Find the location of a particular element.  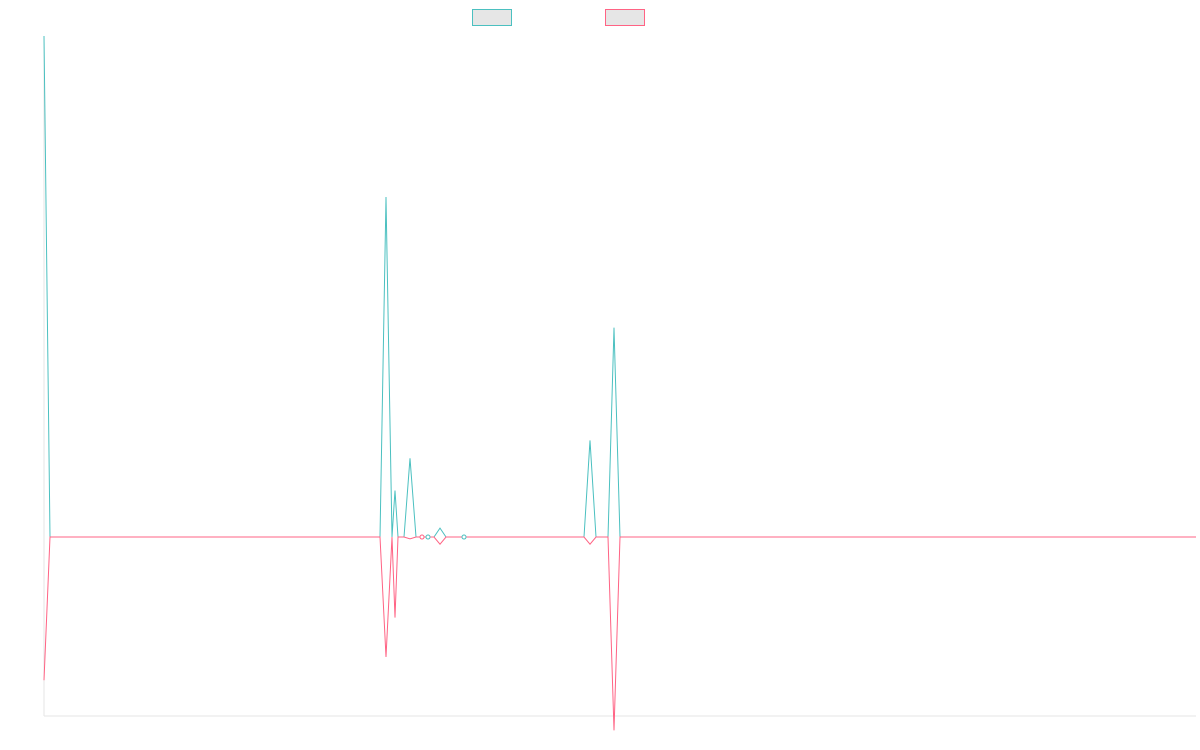

chart-legend is located at coordinates (558, 17).